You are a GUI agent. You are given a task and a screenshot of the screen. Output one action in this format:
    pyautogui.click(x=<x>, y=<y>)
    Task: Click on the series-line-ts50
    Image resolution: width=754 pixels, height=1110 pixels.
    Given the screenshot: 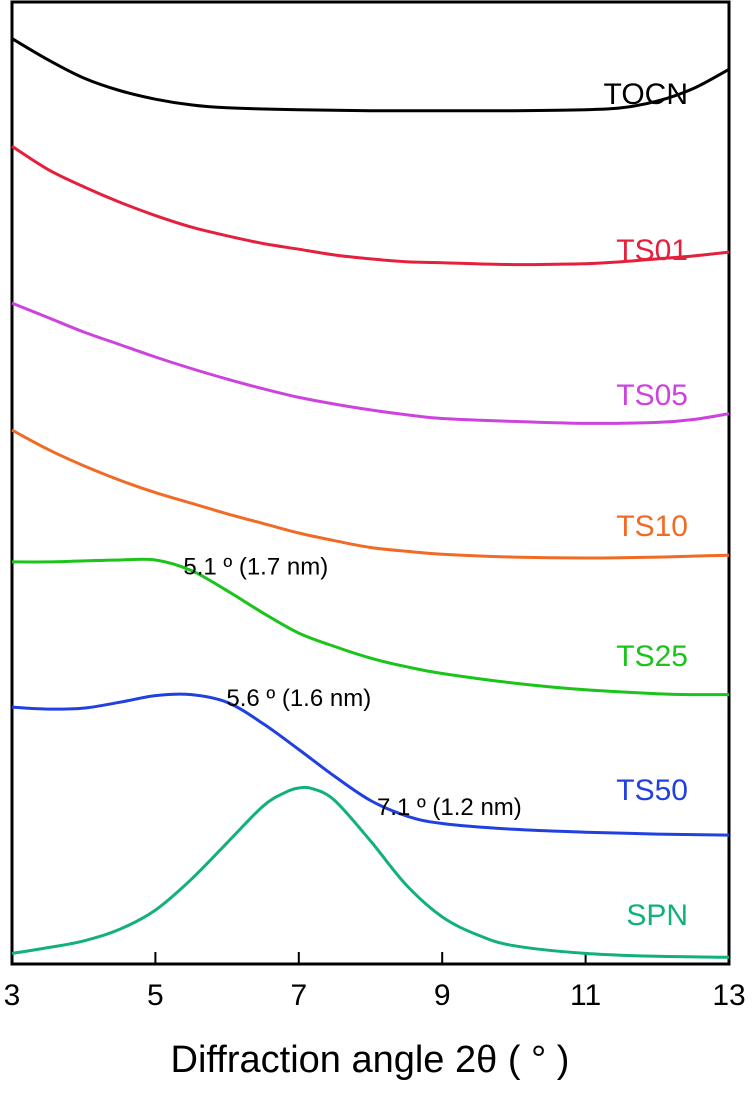 What is the action you would take?
    pyautogui.click(x=370, y=764)
    